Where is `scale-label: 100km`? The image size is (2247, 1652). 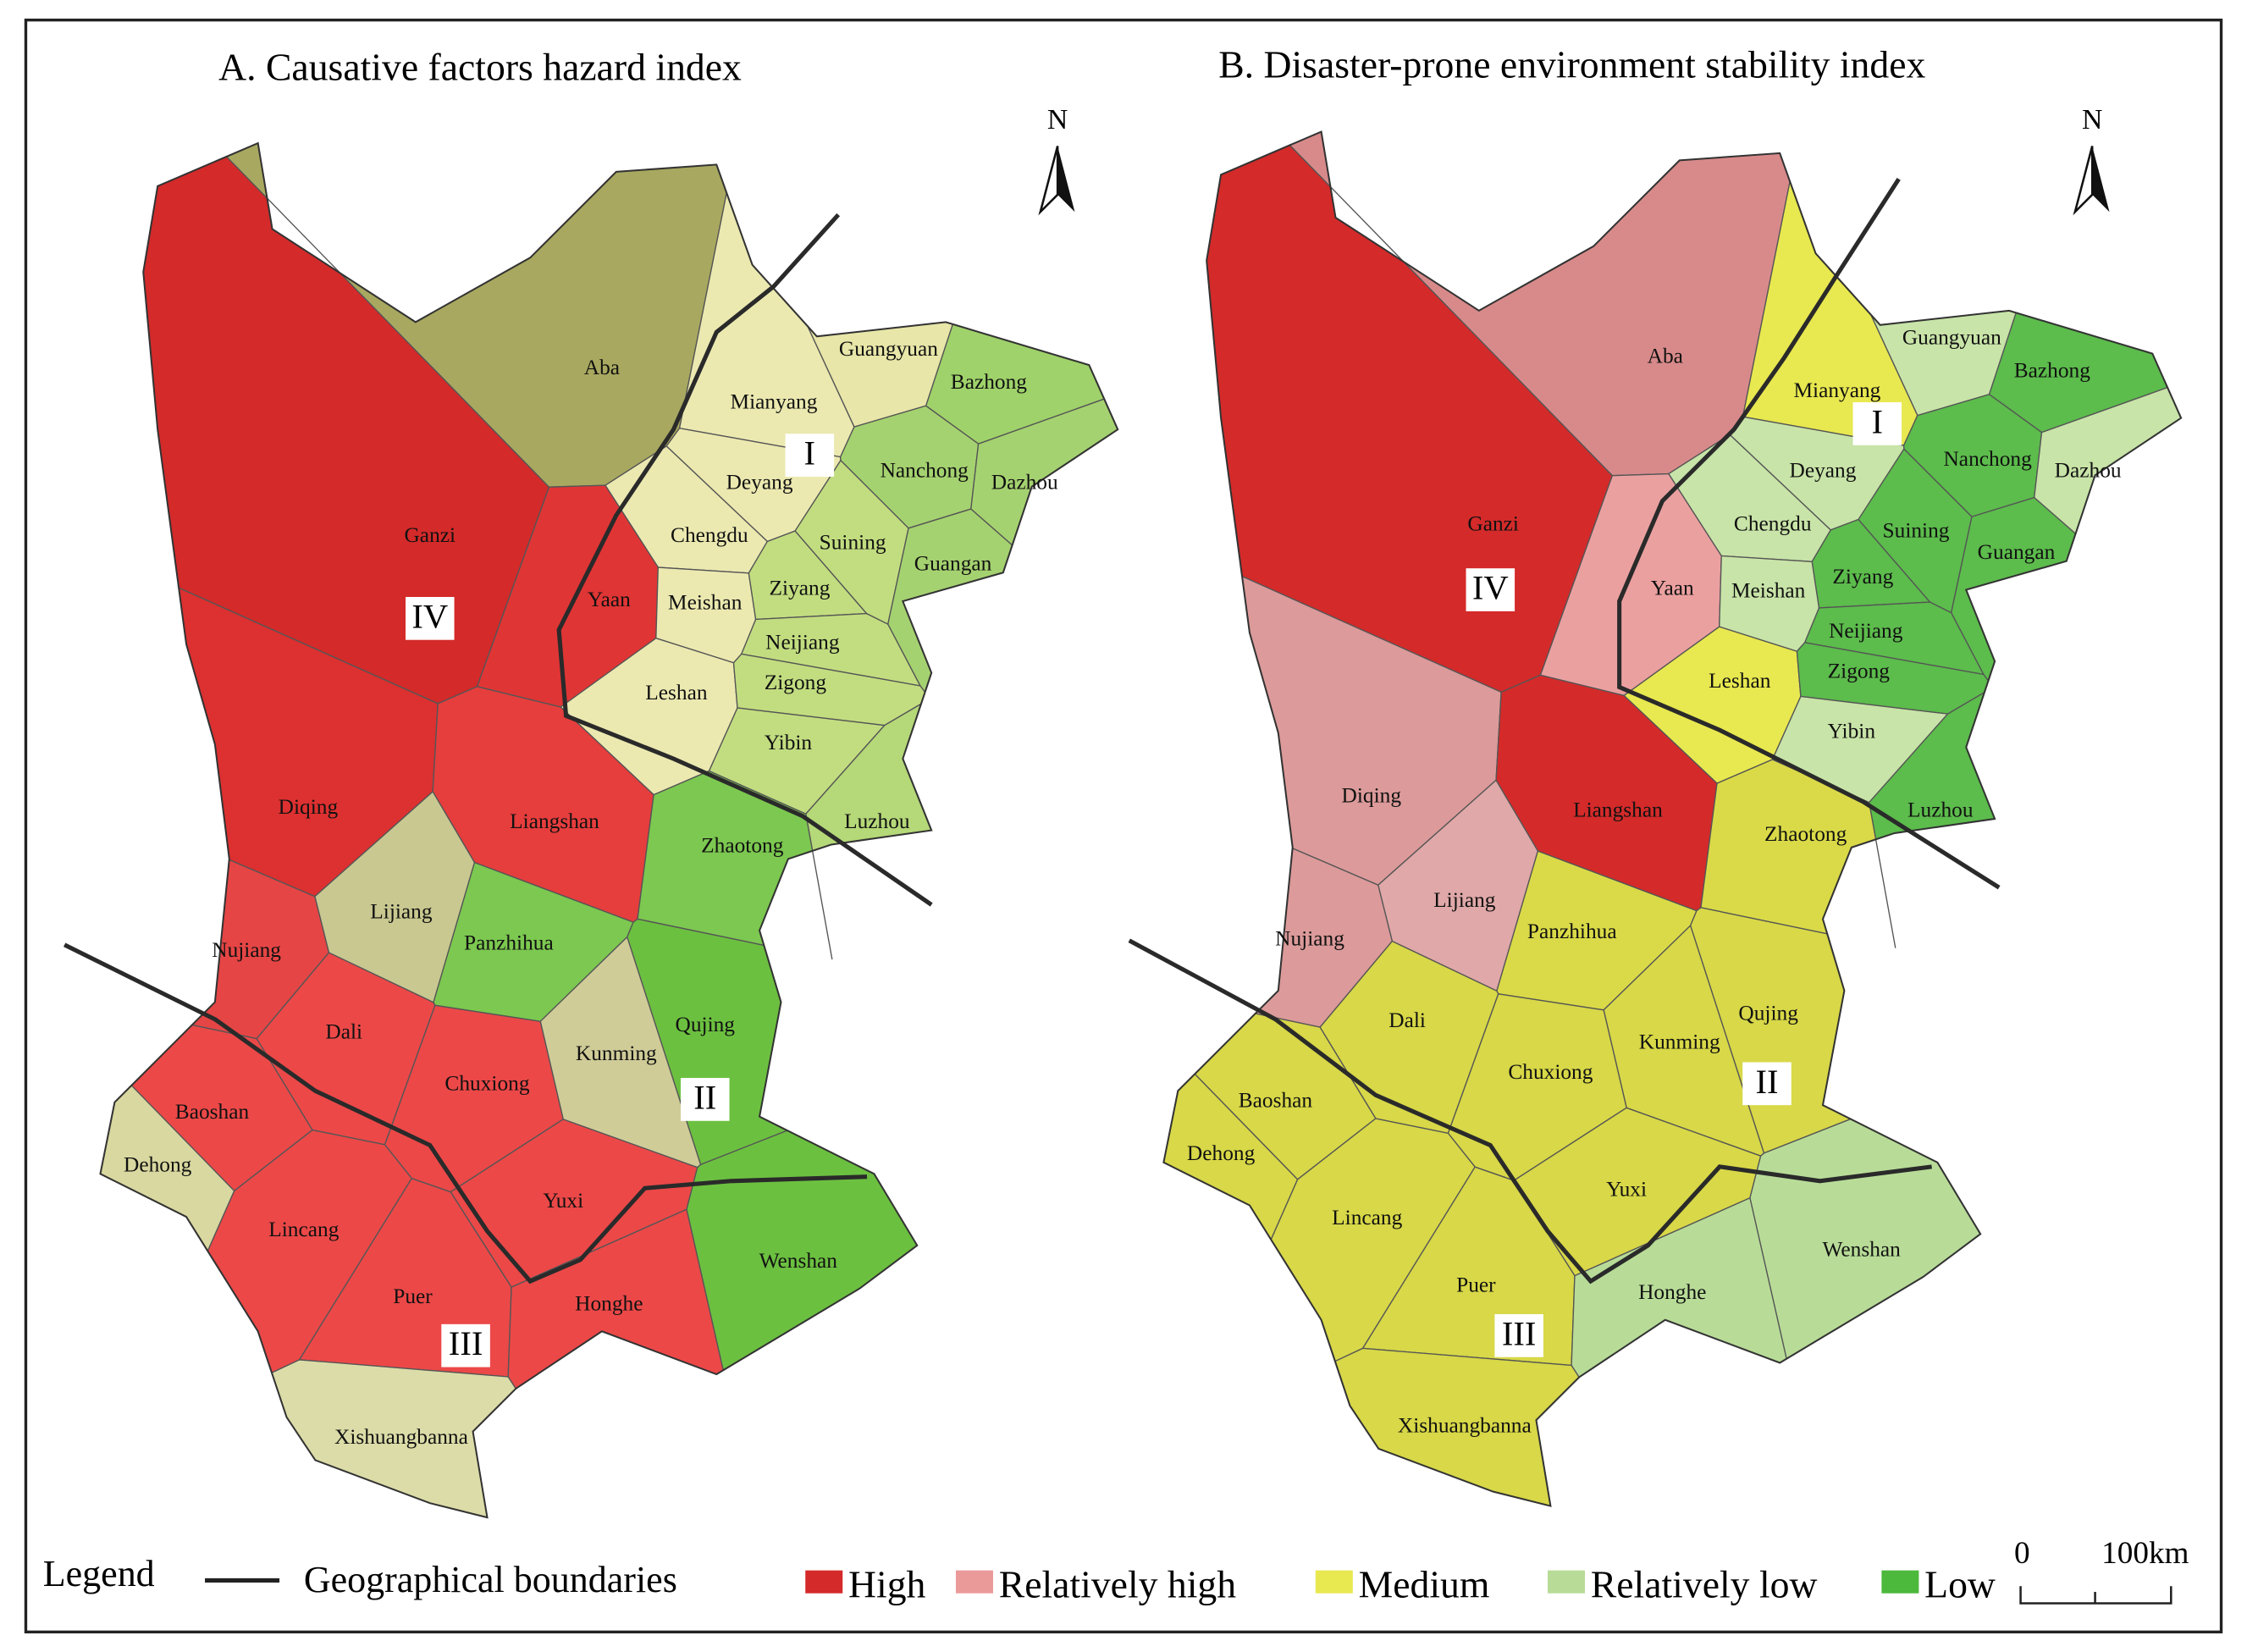 scale-label: 100km is located at coordinates (2145, 1553).